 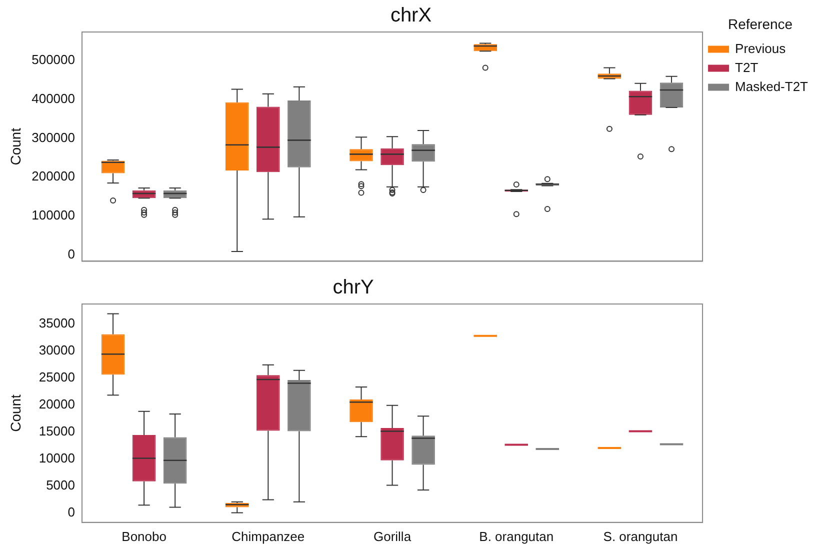 What do you see at coordinates (268, 536) in the screenshot?
I see `x-tick-label: Chimpanzee` at bounding box center [268, 536].